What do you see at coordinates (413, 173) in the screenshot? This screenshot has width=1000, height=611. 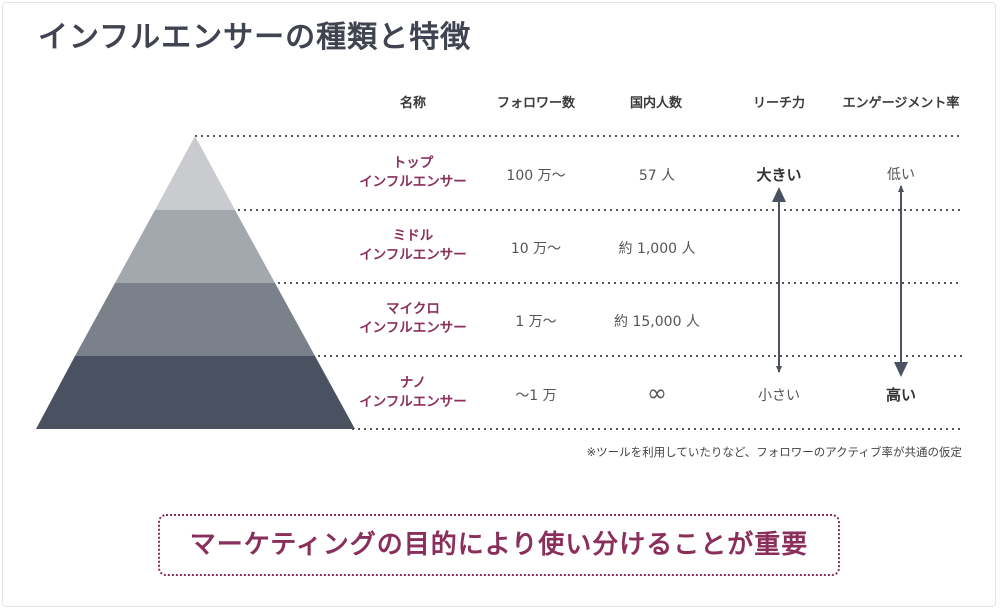 I see `row-name-top: トップ インフルエンサー` at bounding box center [413, 173].